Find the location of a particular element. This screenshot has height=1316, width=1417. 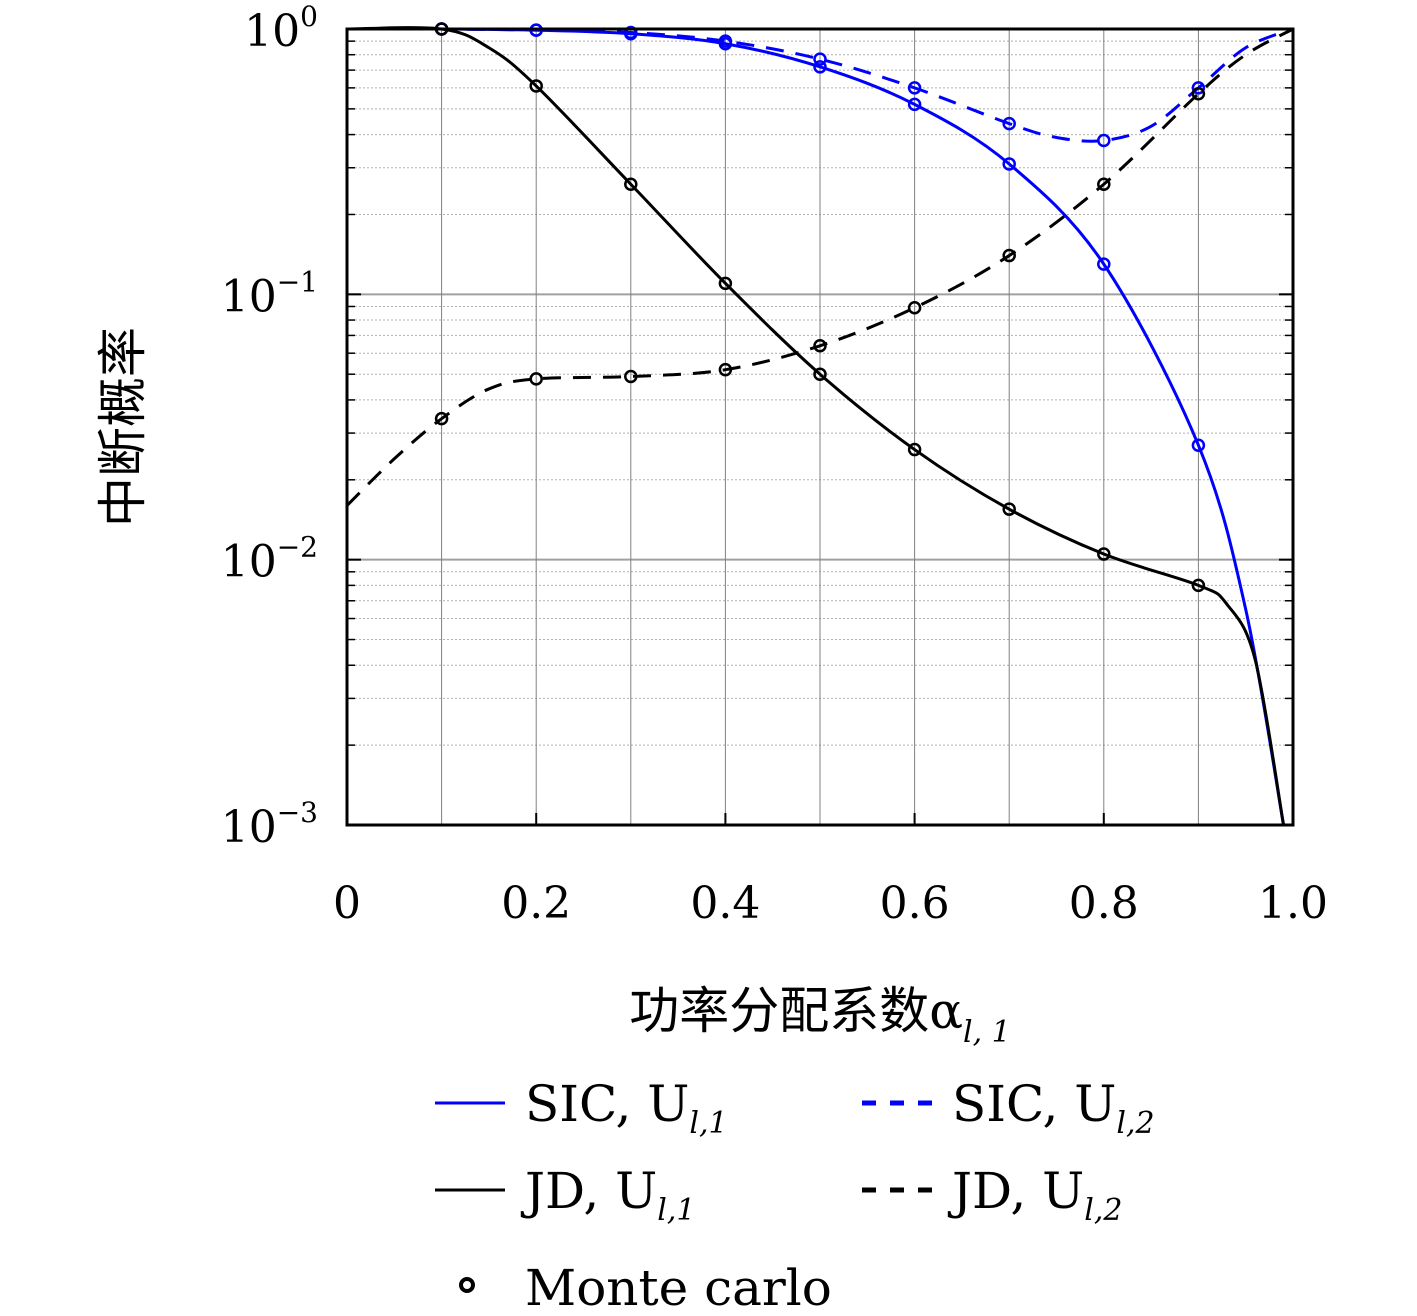

y-tick-label: 10⁻² is located at coordinates (269, 559).